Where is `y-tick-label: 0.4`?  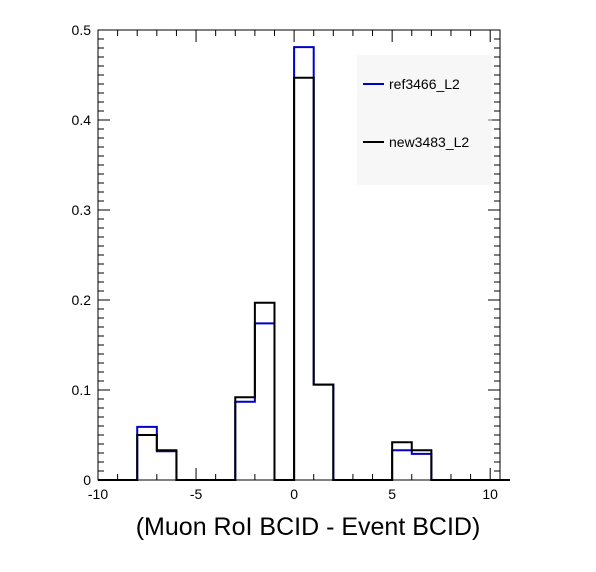
y-tick-label: 0.4 is located at coordinates (82, 120).